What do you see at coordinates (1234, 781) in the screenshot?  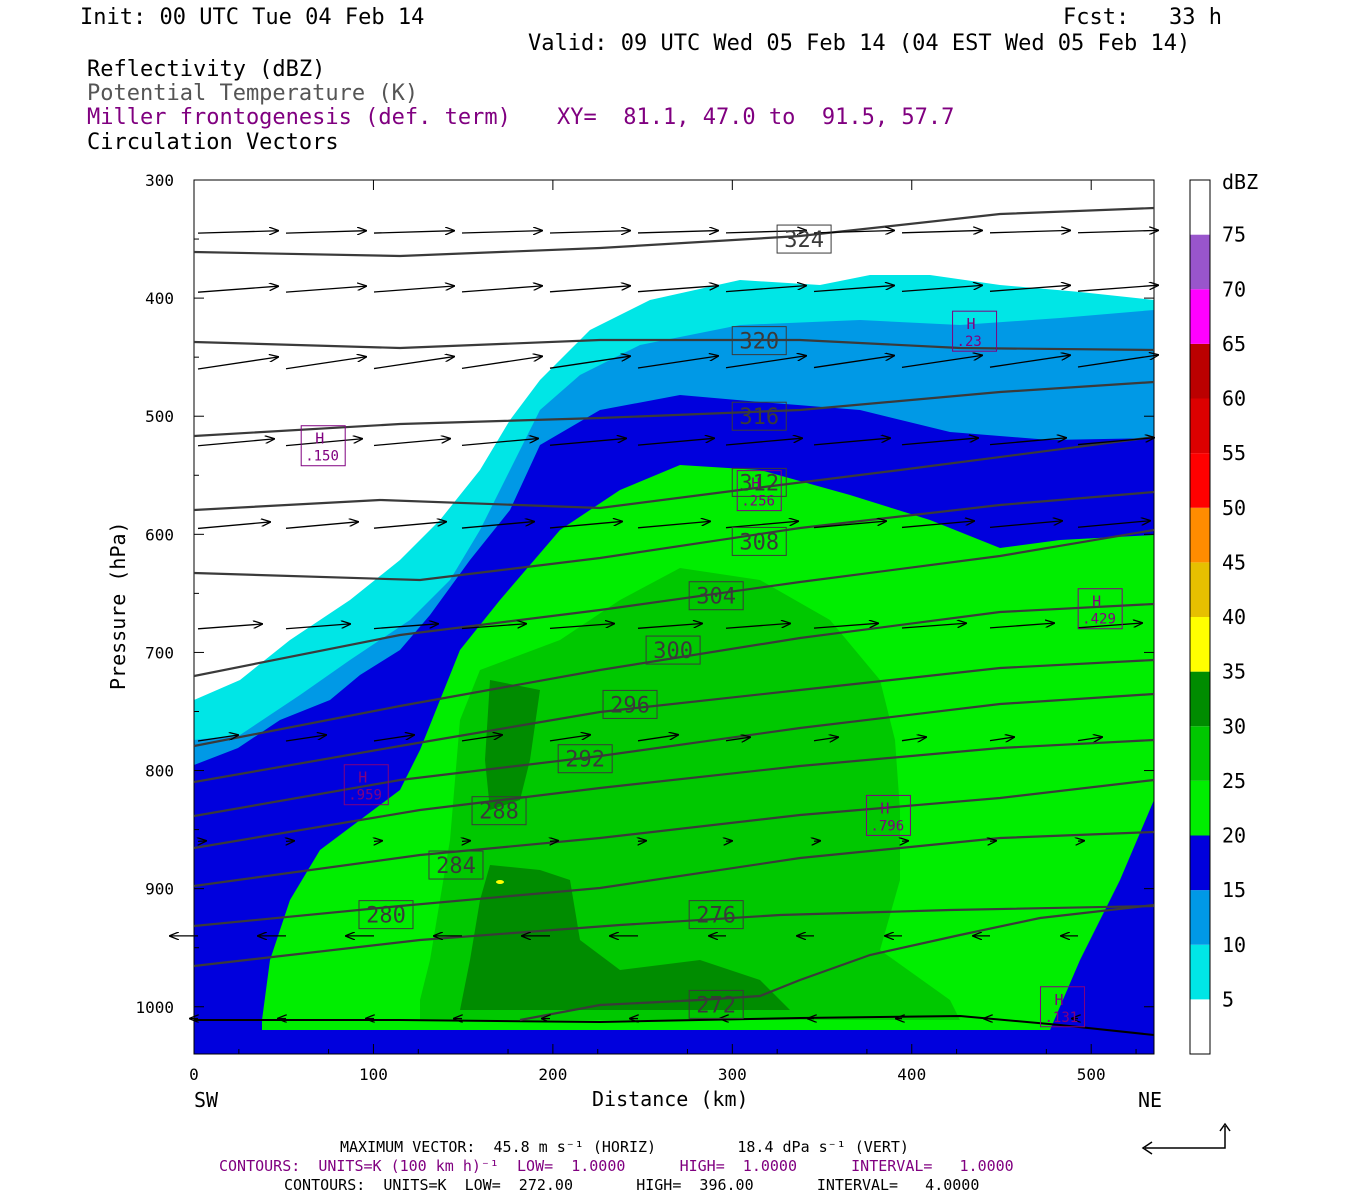 I see `colorbar-label: 25` at bounding box center [1234, 781].